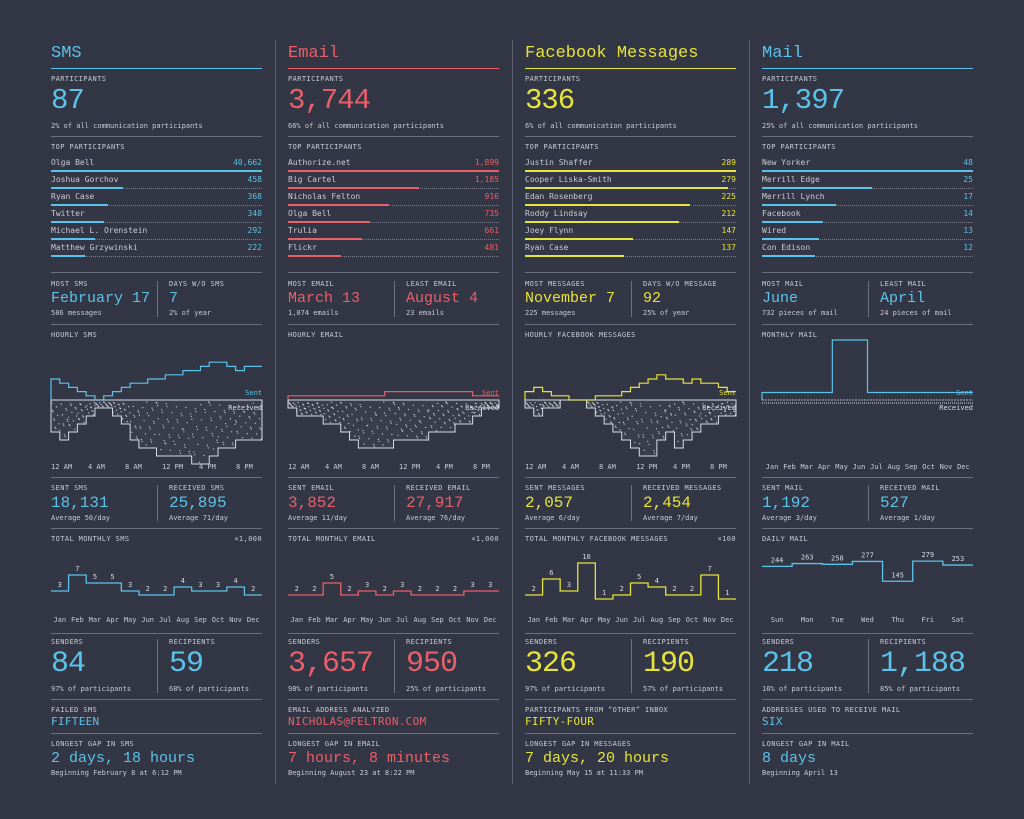  What do you see at coordinates (803, 100) in the screenshot?
I see `participants-count: 1,397` at bounding box center [803, 100].